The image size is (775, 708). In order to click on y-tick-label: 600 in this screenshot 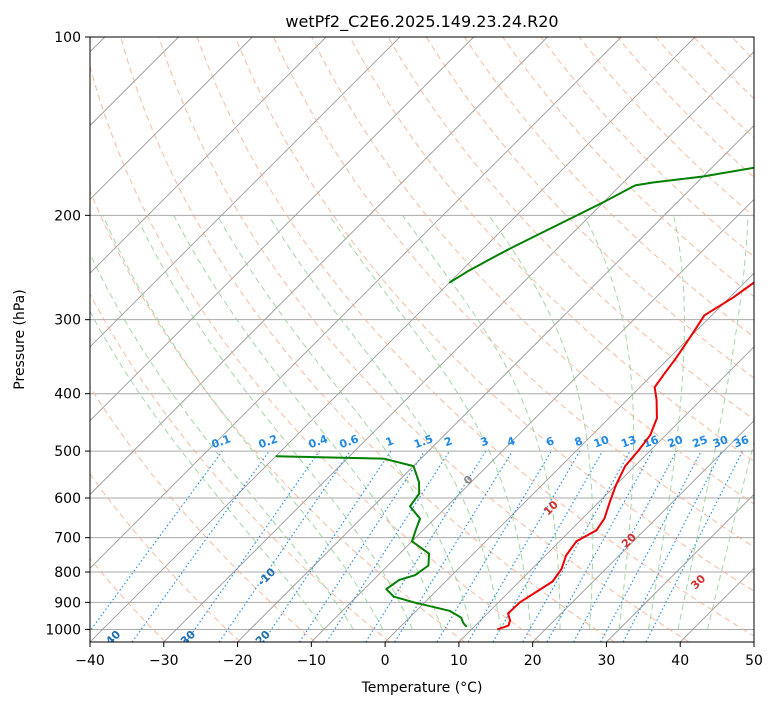, I will do `click(67, 499)`.